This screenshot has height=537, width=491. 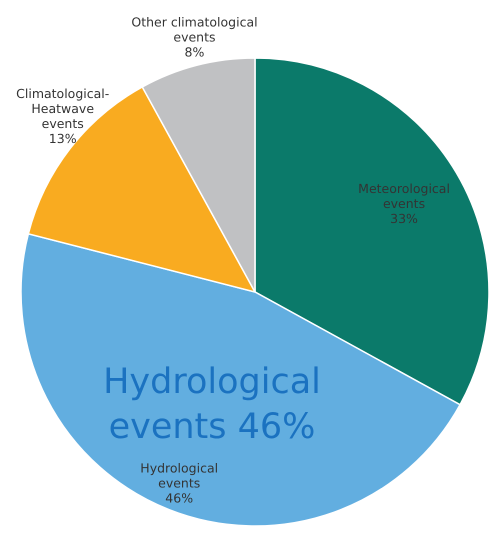 I want to click on slice-label: Other climatological events, so click(x=194, y=29).